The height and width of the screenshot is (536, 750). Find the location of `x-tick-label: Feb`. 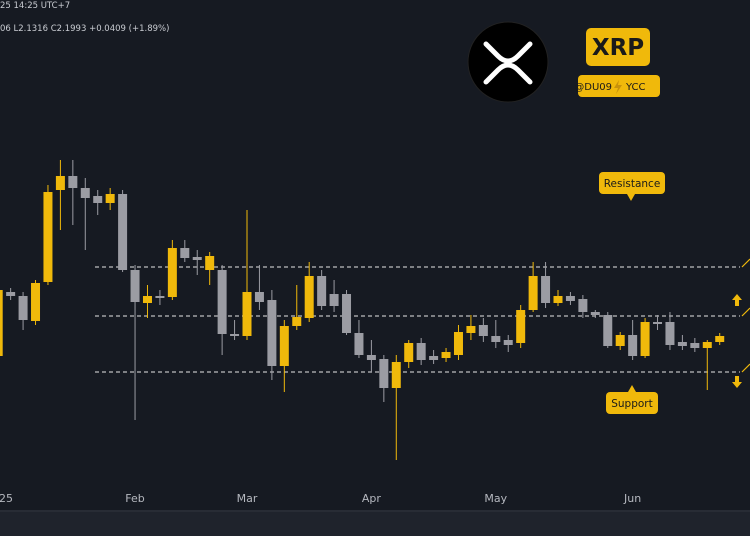

x-tick-label: Feb is located at coordinates (134, 498).